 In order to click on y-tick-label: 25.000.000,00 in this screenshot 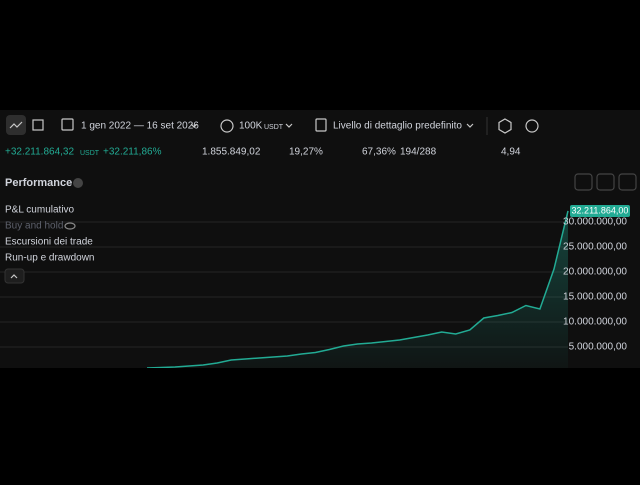, I will do `click(595, 247)`.